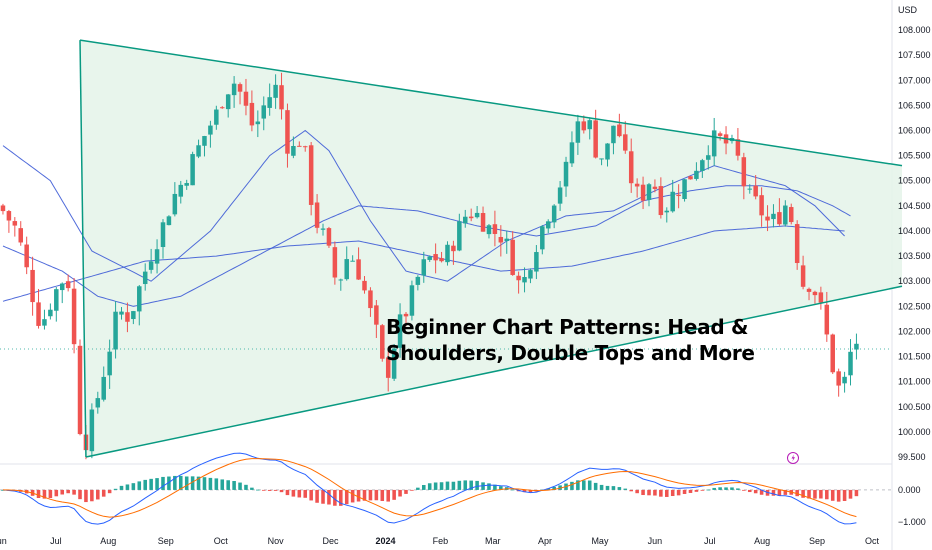  I want to click on macd-panel, so click(446, 488).